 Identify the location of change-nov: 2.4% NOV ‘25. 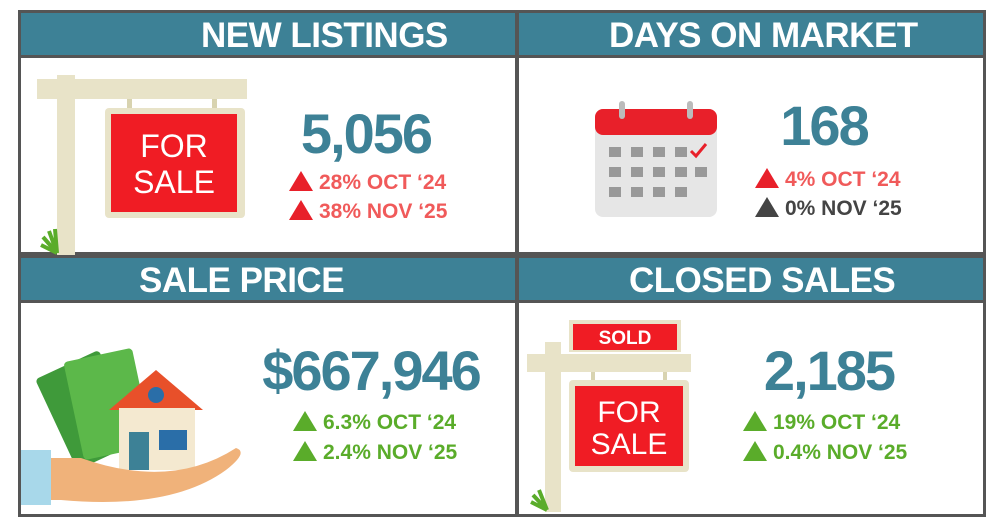
(375, 453).